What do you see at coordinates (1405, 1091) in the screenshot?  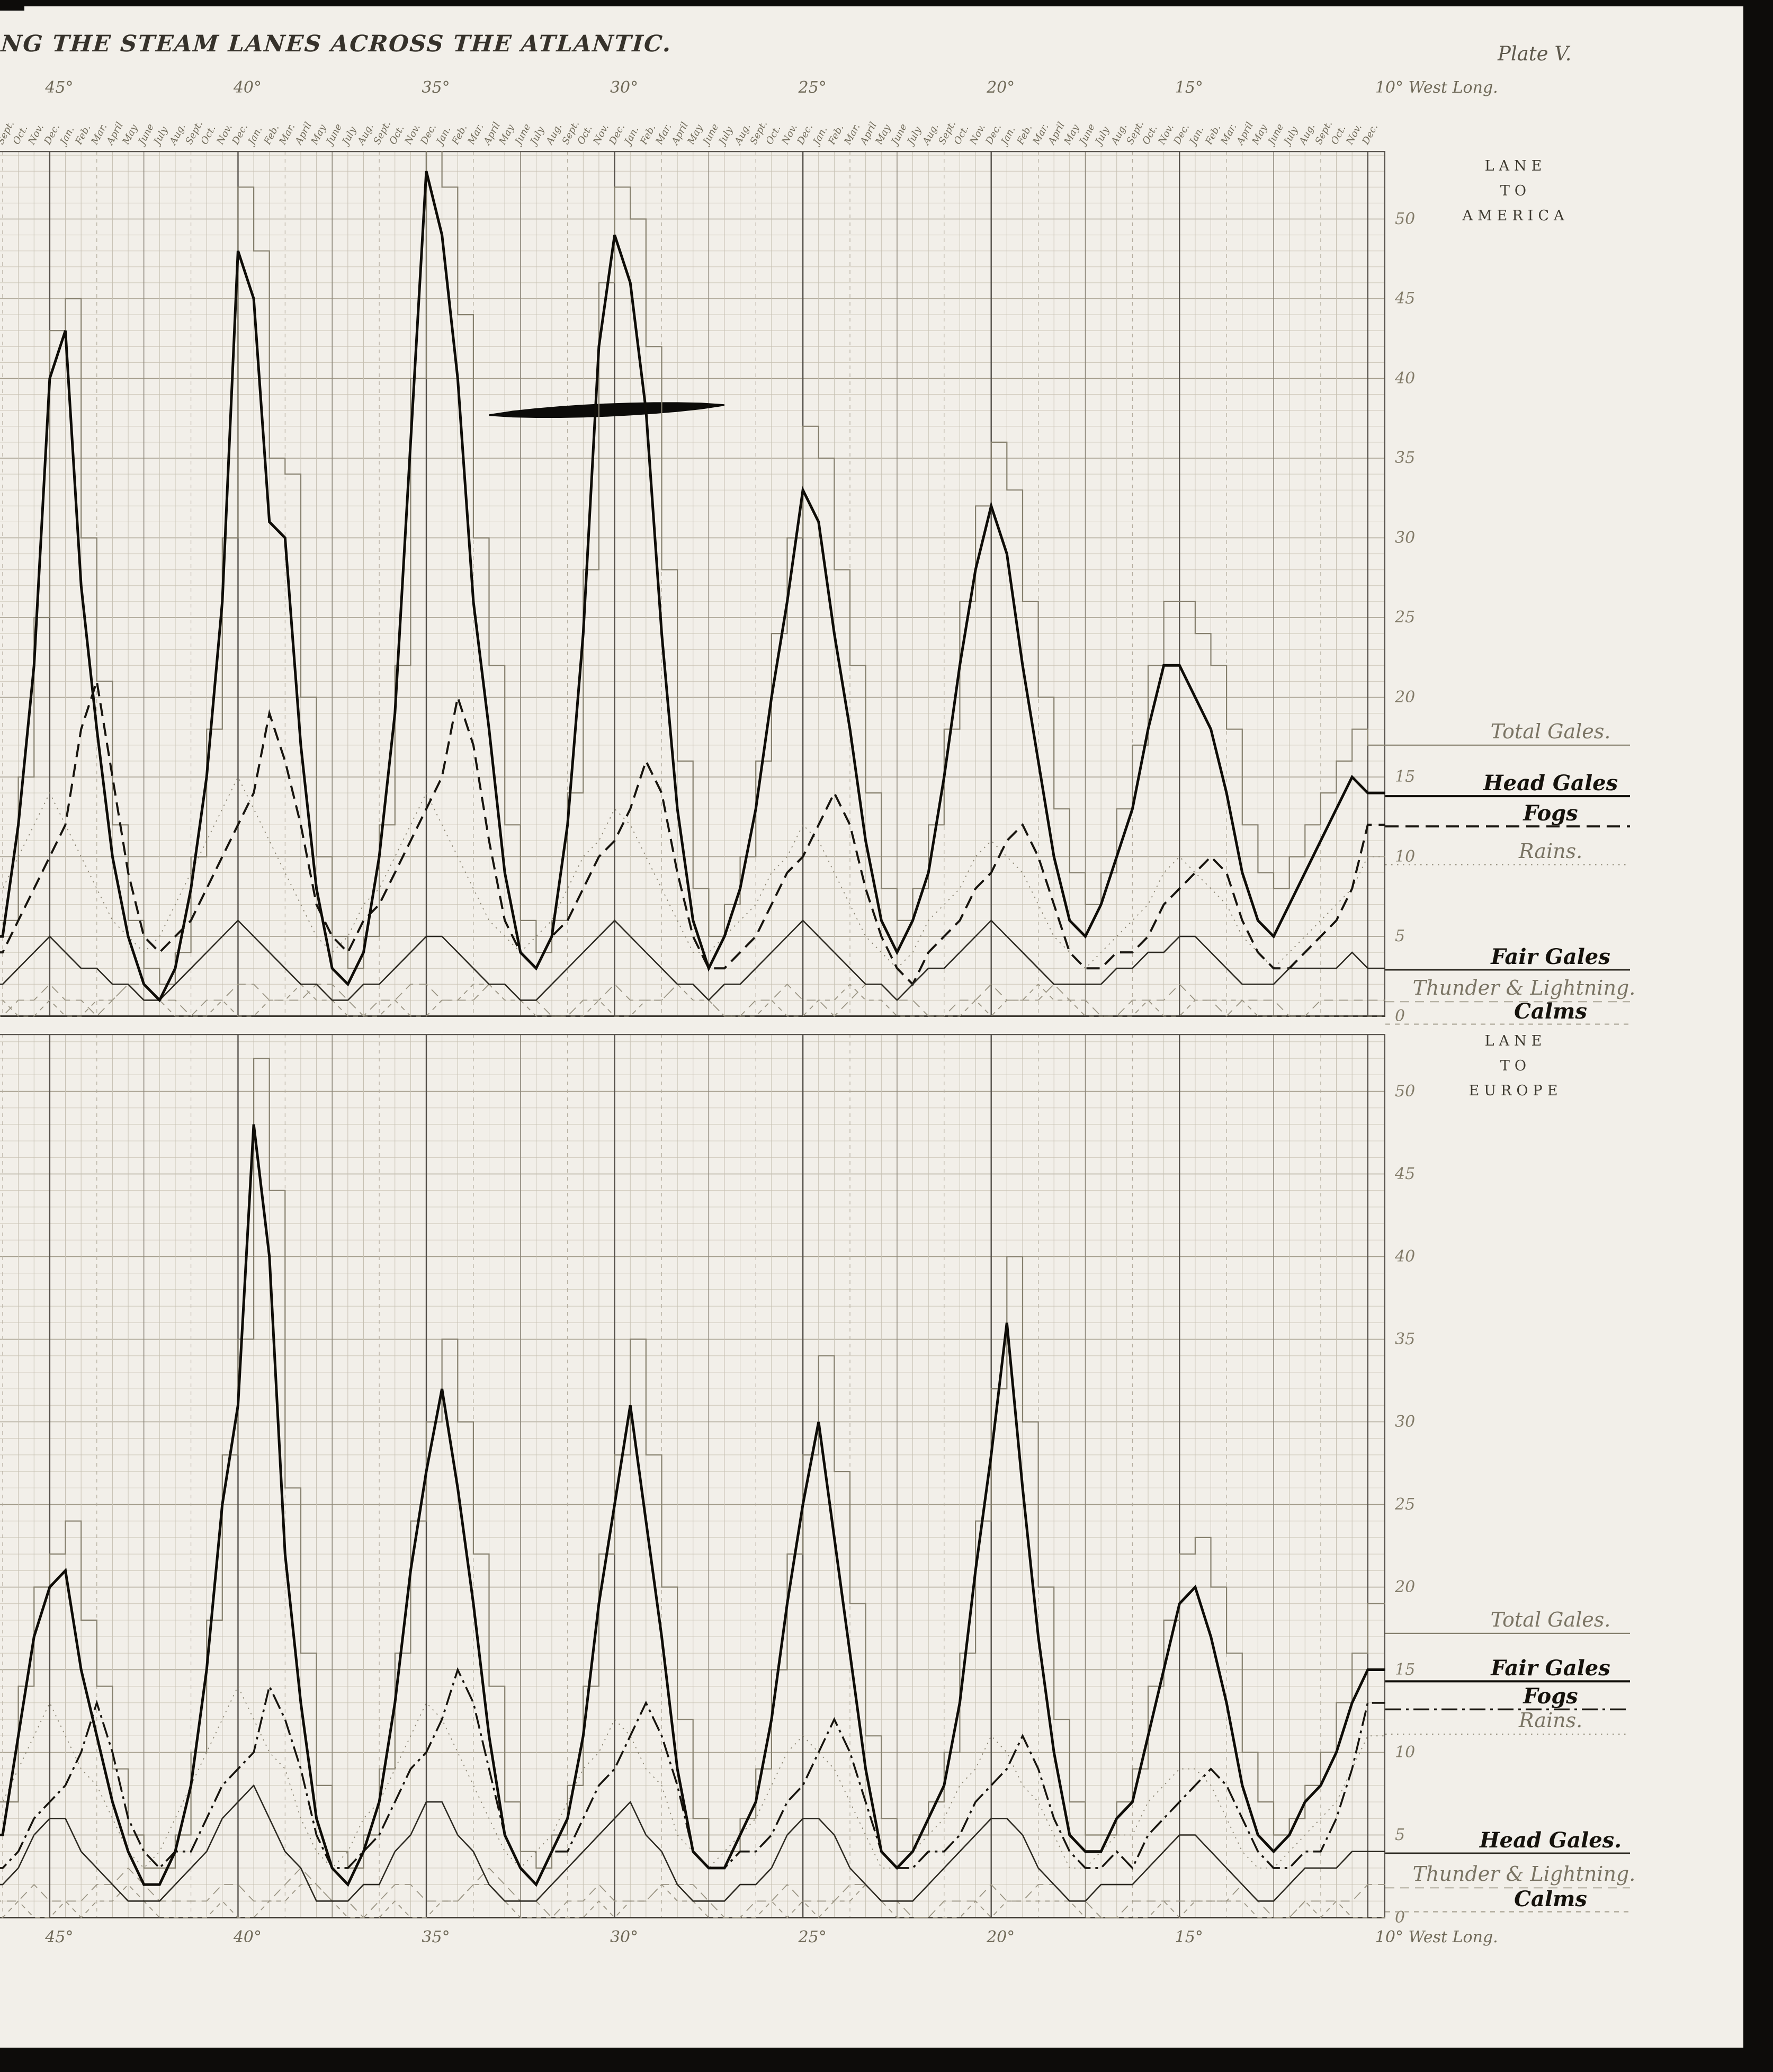 I see `y-tick-label: 50` at bounding box center [1405, 1091].